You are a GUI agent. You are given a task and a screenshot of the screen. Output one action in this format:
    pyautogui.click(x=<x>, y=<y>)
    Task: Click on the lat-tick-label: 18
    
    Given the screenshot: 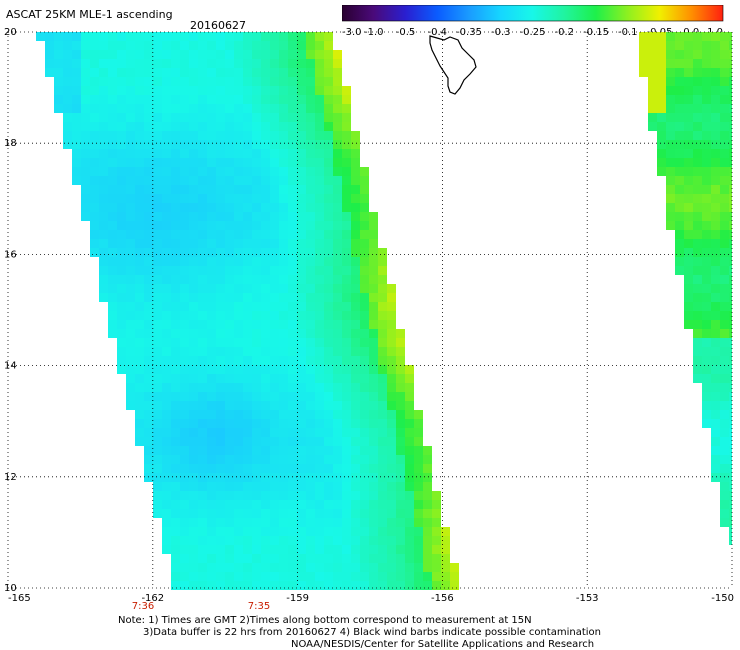 What is the action you would take?
    pyautogui.click(x=10, y=143)
    